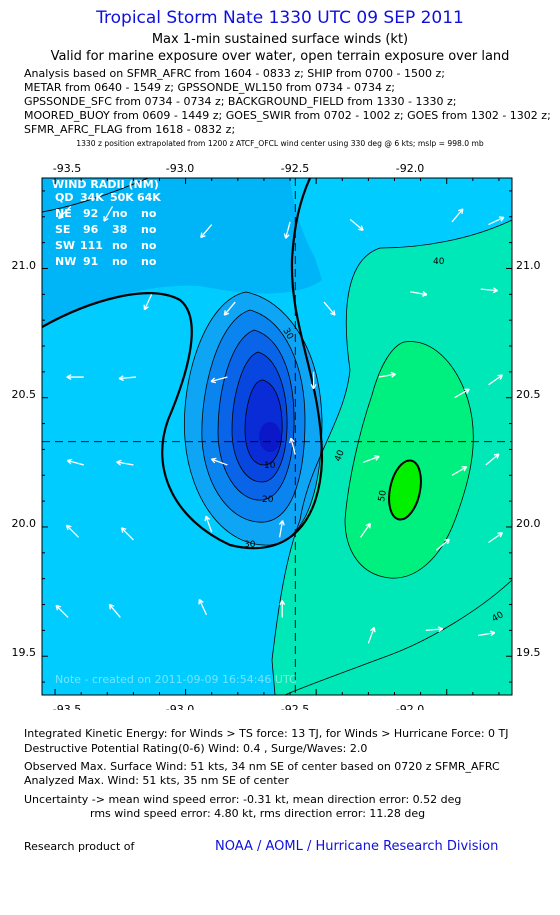 Image resolution: width=560 pixels, height=915 pixels. I want to click on wind-radii-header-34k: 34K, so click(92, 197).